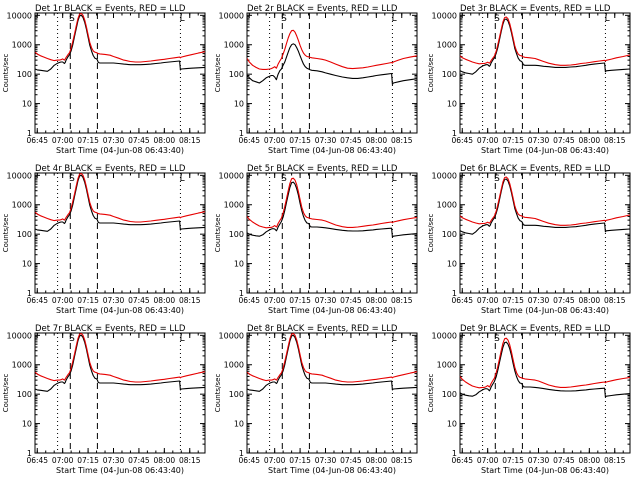  I want to click on panel-title: Det 2r BLACK = Events, RED = LLD, so click(322, 9).